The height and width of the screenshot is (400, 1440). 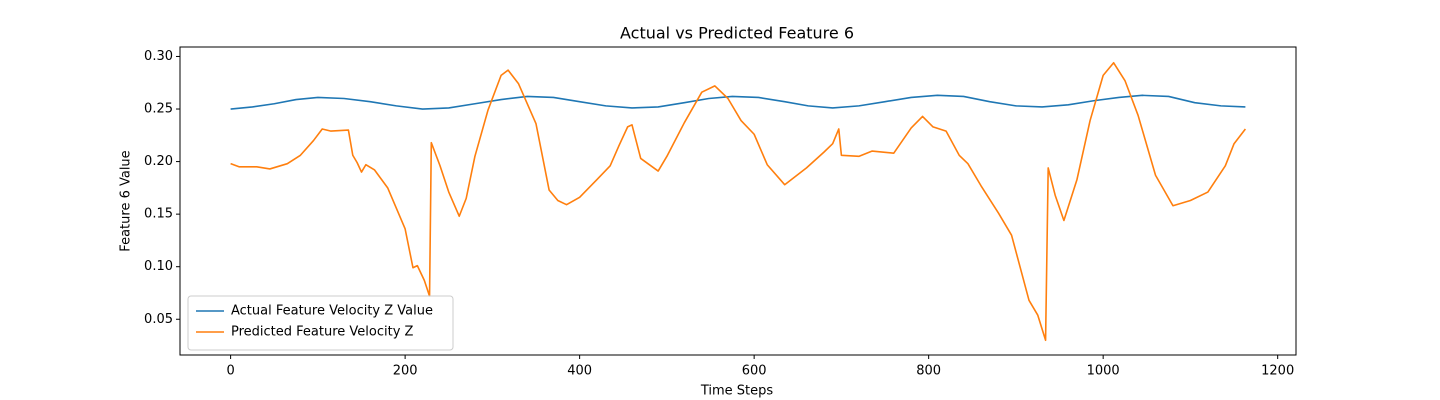 What do you see at coordinates (737, 33) in the screenshot?
I see `chart-title: Actual vs Predicted Feature 6` at bounding box center [737, 33].